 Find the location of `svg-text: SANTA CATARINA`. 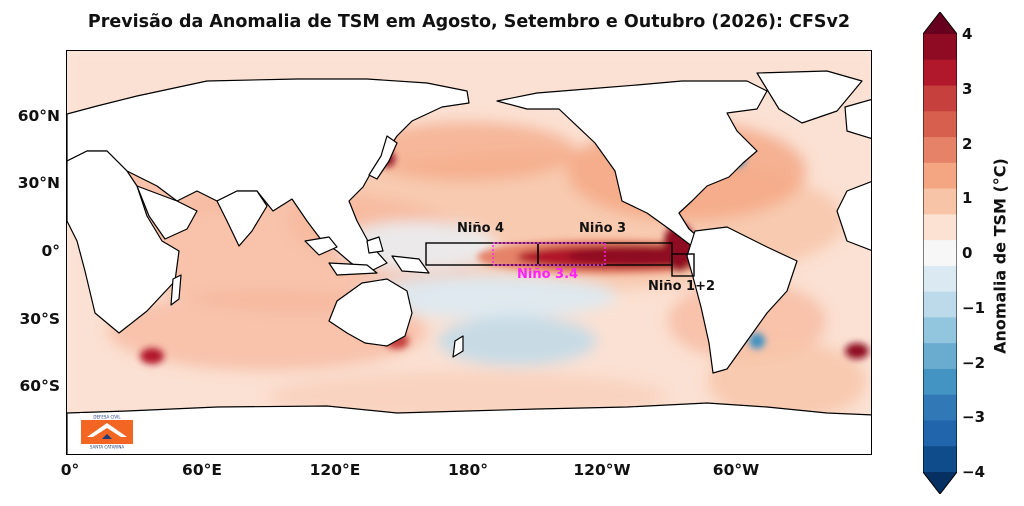

svg-text: SANTA CATARINA is located at coordinates (107, 447).